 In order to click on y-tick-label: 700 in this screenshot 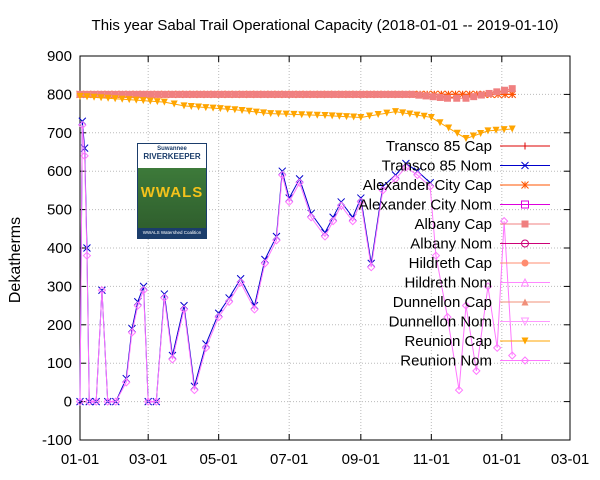, I will do `click(59, 133)`.